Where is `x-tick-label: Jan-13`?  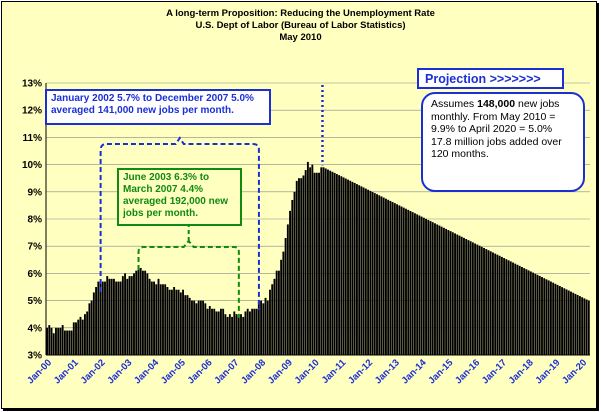
x-tick-label: Jan-13 is located at coordinates (387, 371).